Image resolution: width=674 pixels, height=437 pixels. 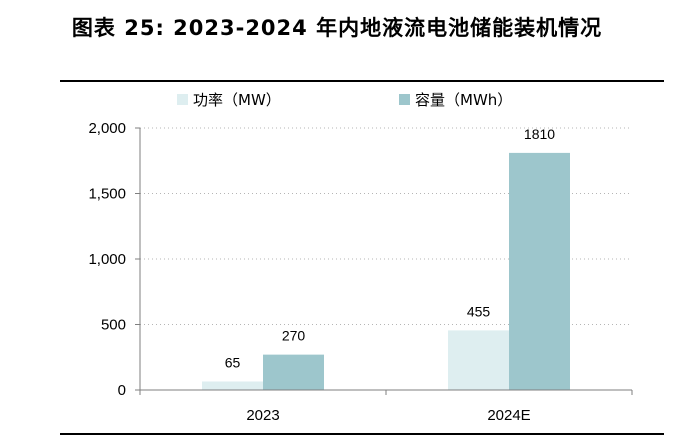 What do you see at coordinates (233, 362) in the screenshot?
I see `data-label: 65` at bounding box center [233, 362].